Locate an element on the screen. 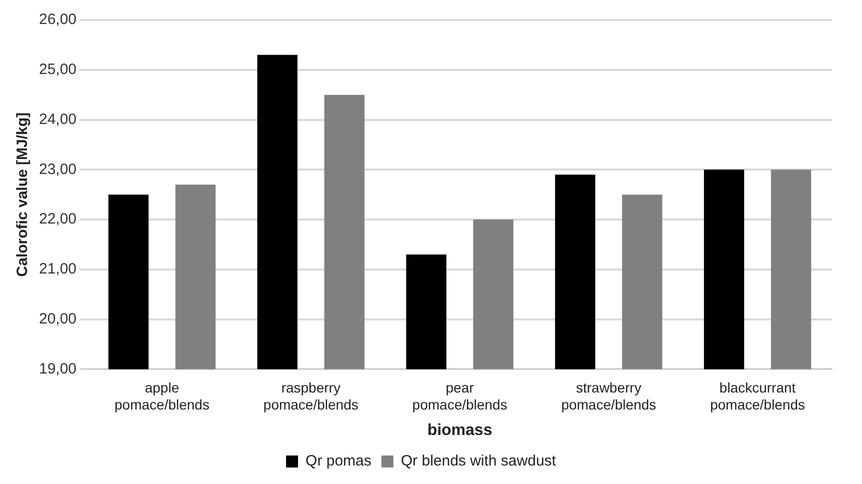  x-tick-label: pear pomace/blends is located at coordinates (460, 395).